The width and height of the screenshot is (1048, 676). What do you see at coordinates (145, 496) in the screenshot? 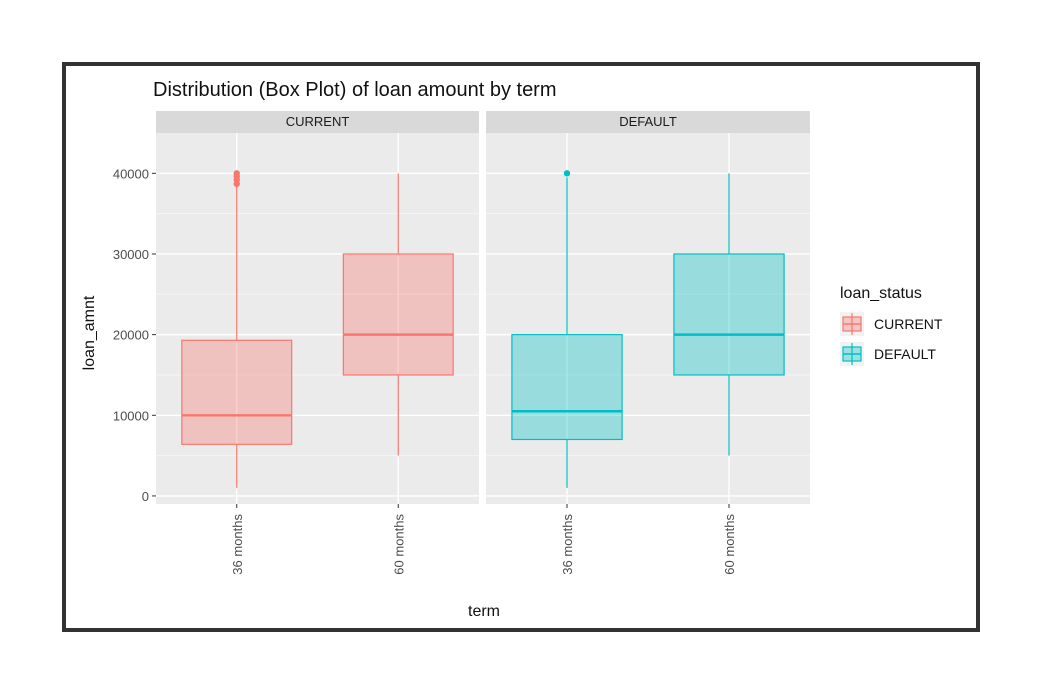
I see `y-tick-label: 0` at bounding box center [145, 496].